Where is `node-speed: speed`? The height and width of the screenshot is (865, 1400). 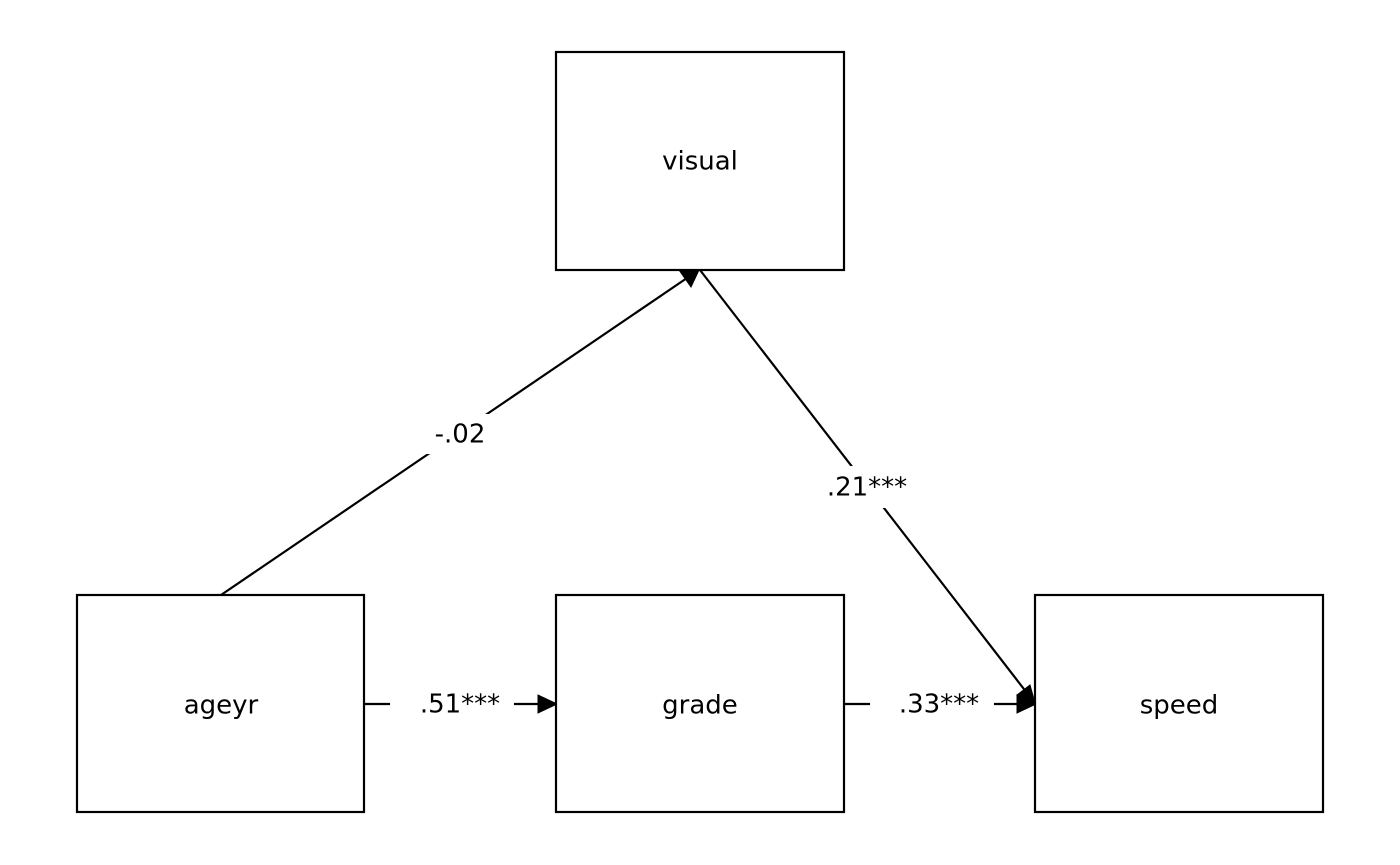
node-speed: speed is located at coordinates (1179, 703).